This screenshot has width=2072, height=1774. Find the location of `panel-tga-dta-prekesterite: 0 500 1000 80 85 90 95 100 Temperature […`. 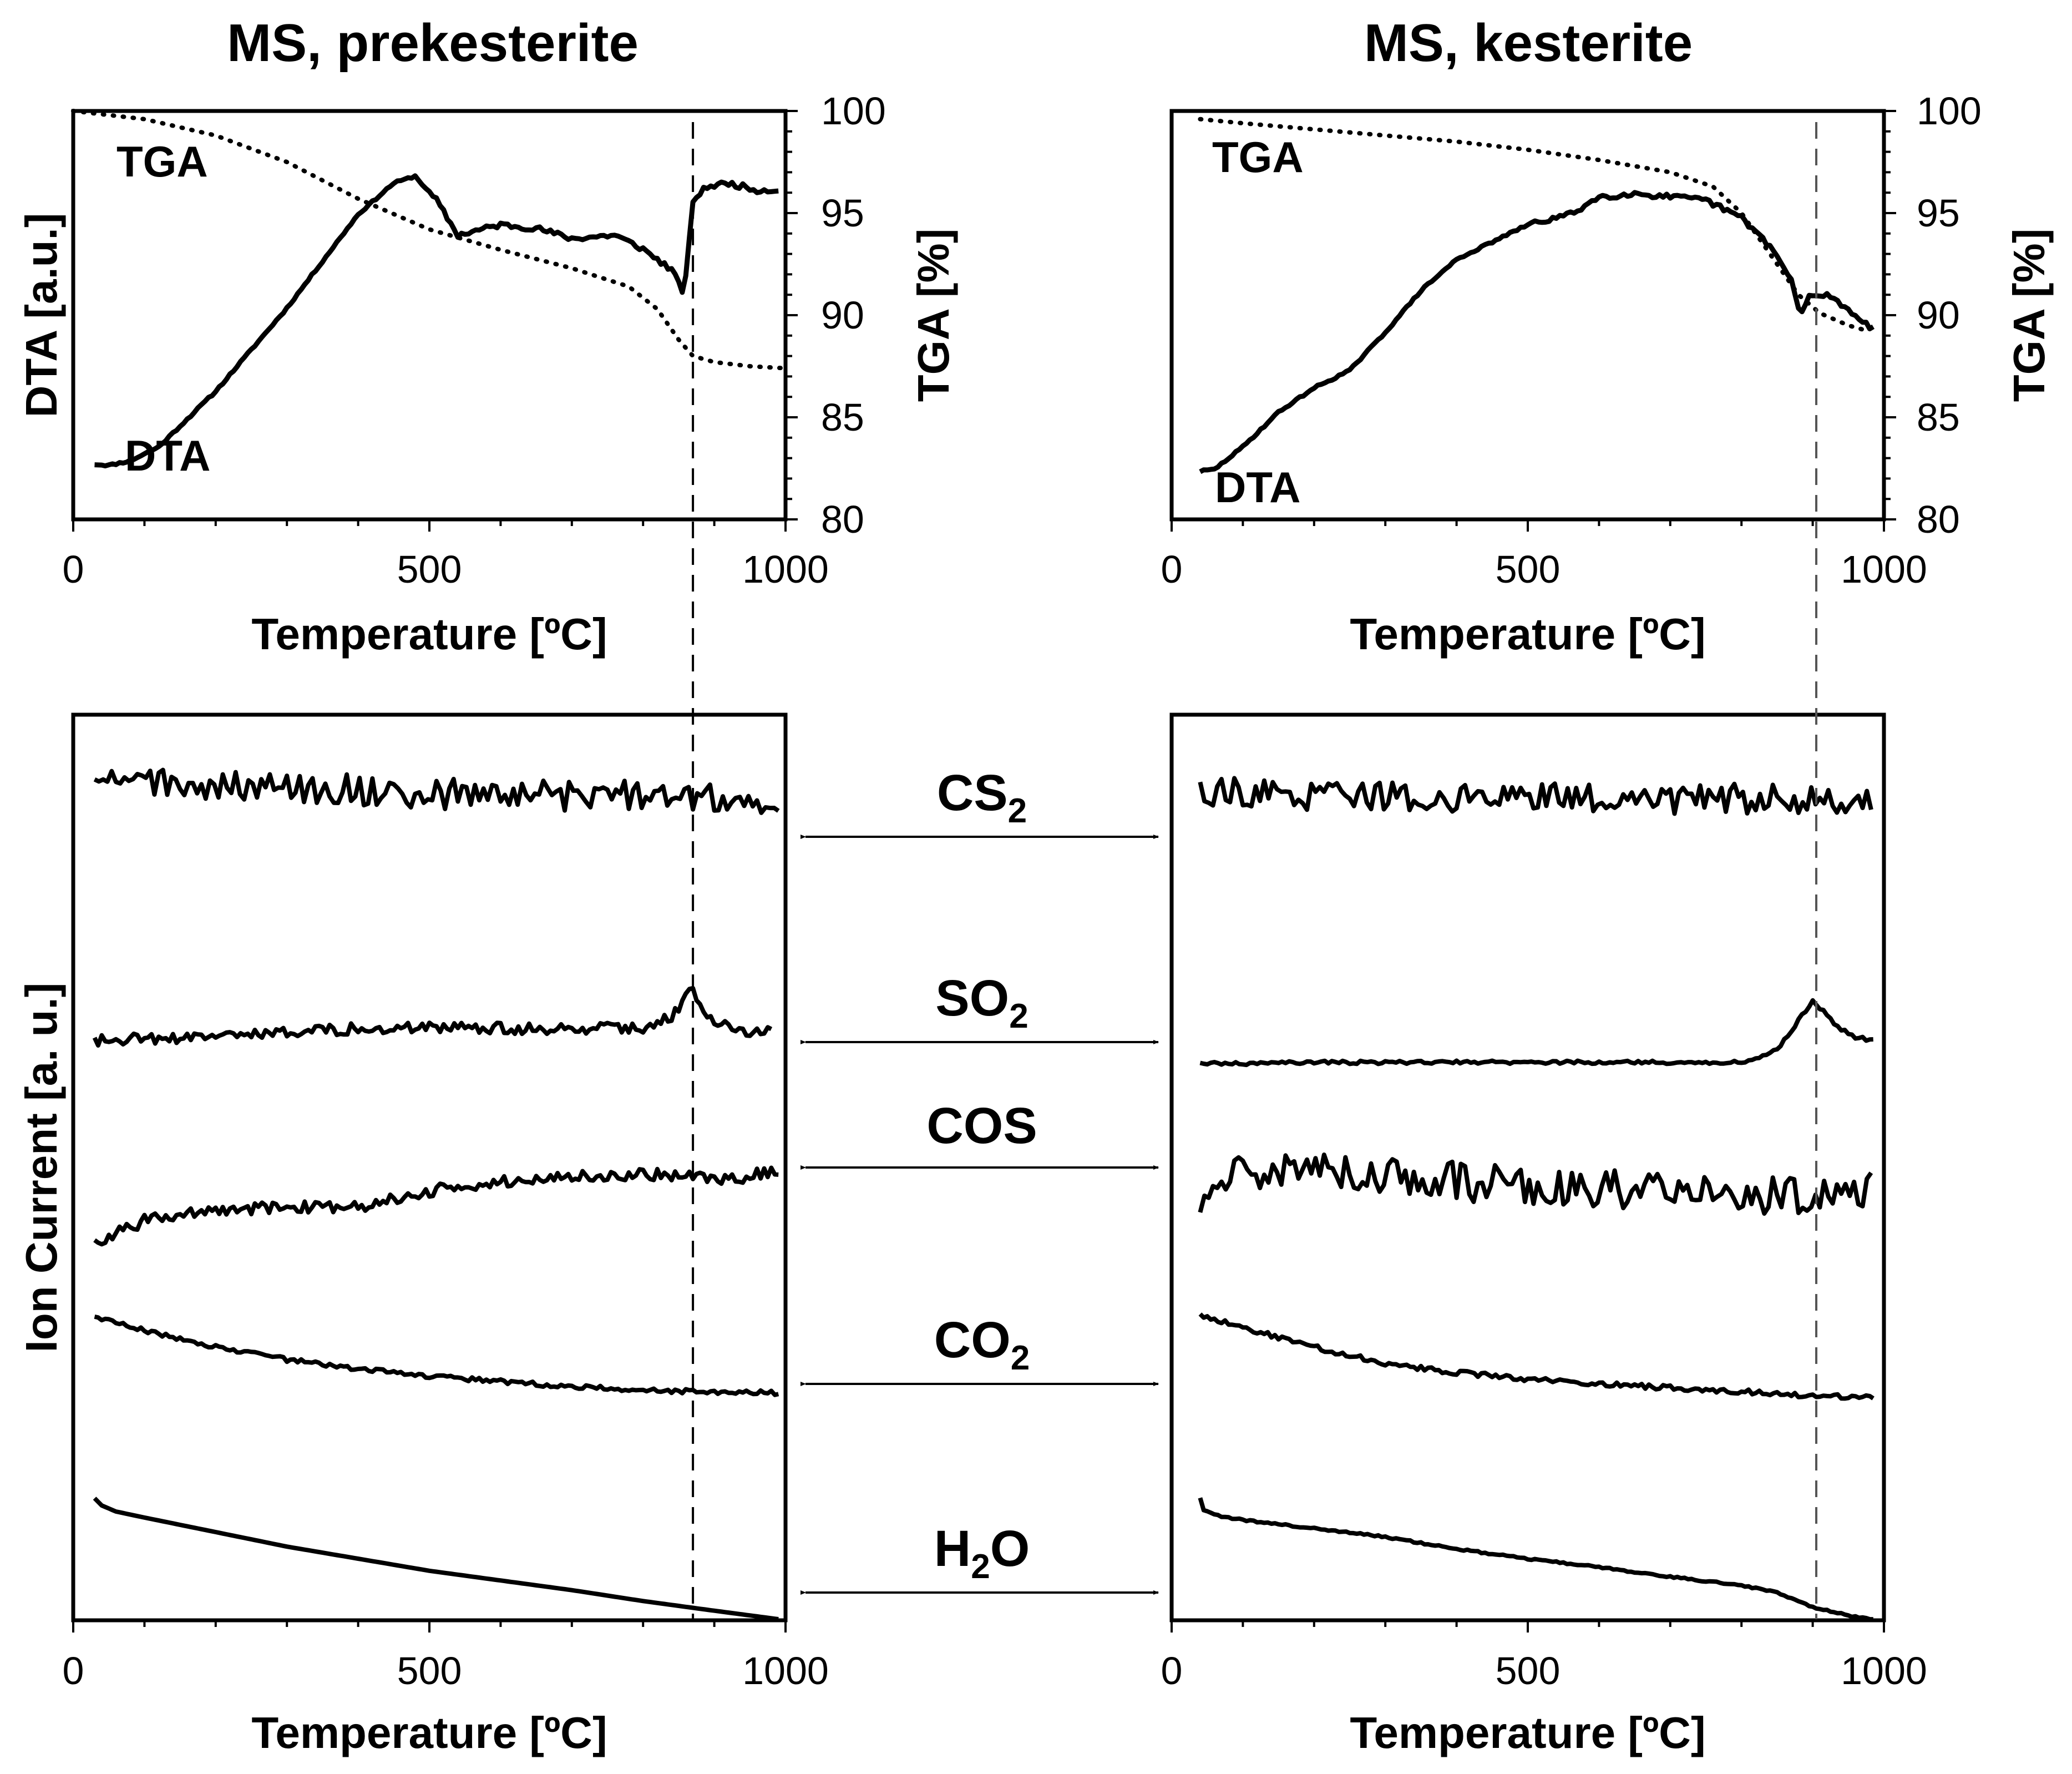

panel-tga-dta-prekesterite: 0 500 1000 80 85 90 95 100 Temperature [… is located at coordinates (488, 374).